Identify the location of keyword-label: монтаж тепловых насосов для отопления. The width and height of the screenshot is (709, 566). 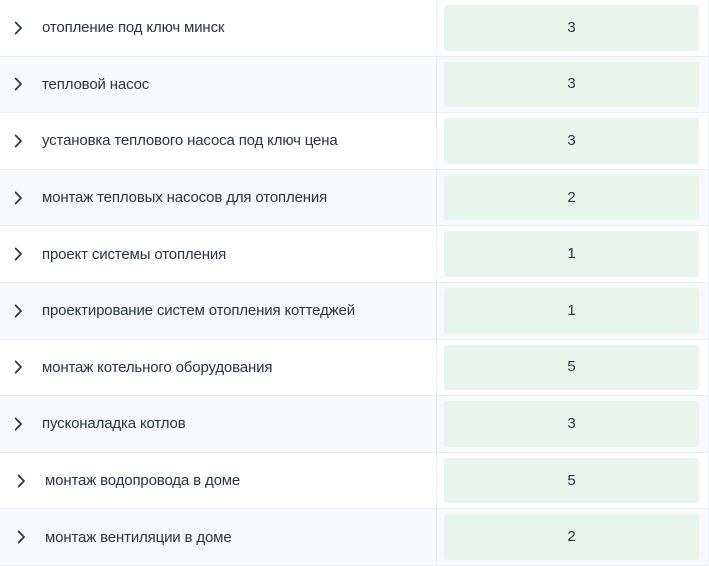
(185, 198).